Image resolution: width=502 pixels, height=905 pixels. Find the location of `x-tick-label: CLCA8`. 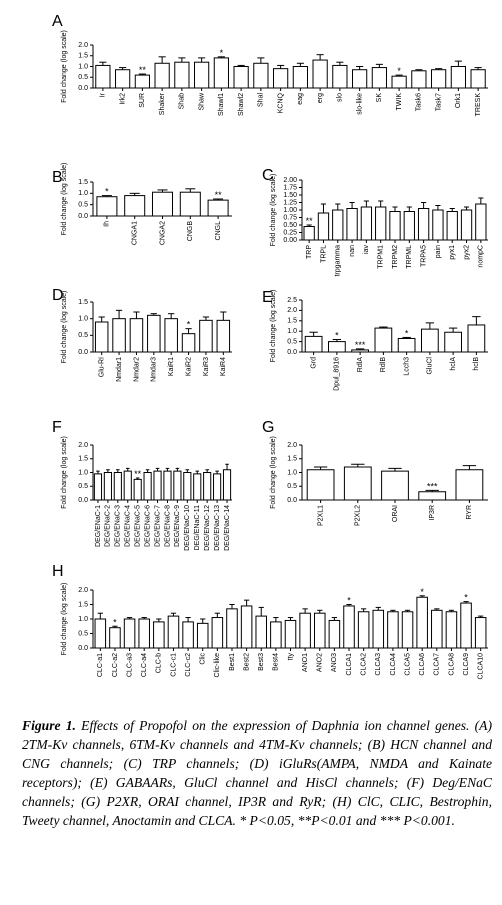

x-tick-label: CLCA8 is located at coordinates (451, 664).